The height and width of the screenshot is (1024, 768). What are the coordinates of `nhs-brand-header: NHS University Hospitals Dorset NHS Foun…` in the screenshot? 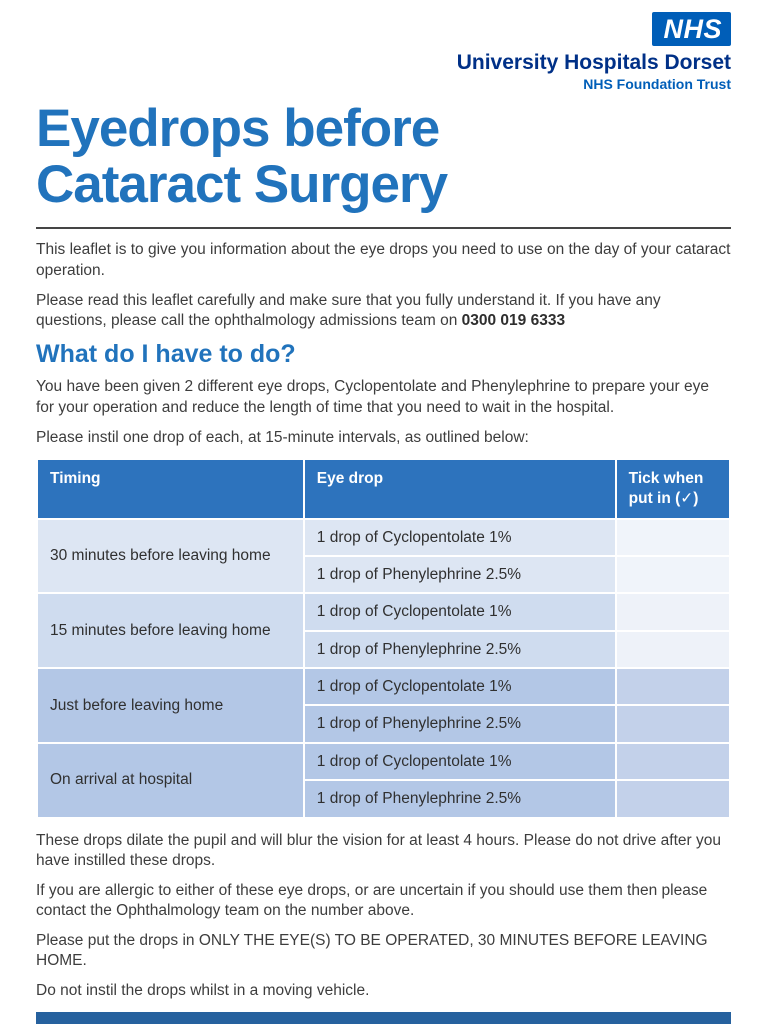 It's located at (383, 52).